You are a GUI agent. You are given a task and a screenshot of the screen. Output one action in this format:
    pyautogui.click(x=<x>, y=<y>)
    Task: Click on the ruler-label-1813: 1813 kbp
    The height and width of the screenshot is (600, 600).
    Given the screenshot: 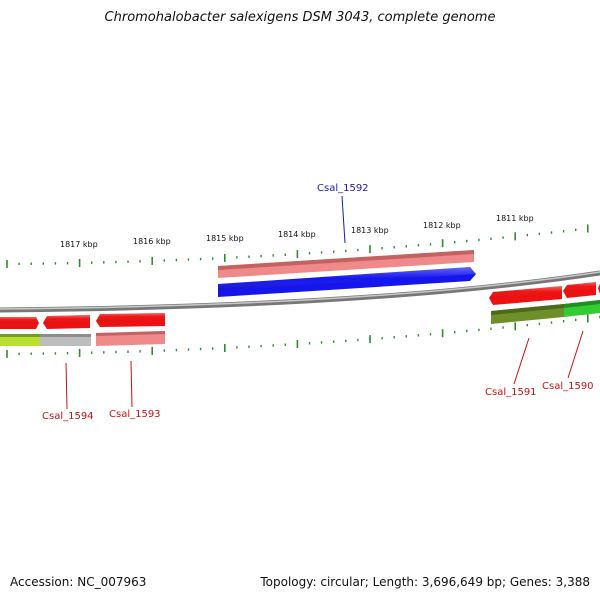 What is the action you would take?
    pyautogui.click(x=370, y=230)
    